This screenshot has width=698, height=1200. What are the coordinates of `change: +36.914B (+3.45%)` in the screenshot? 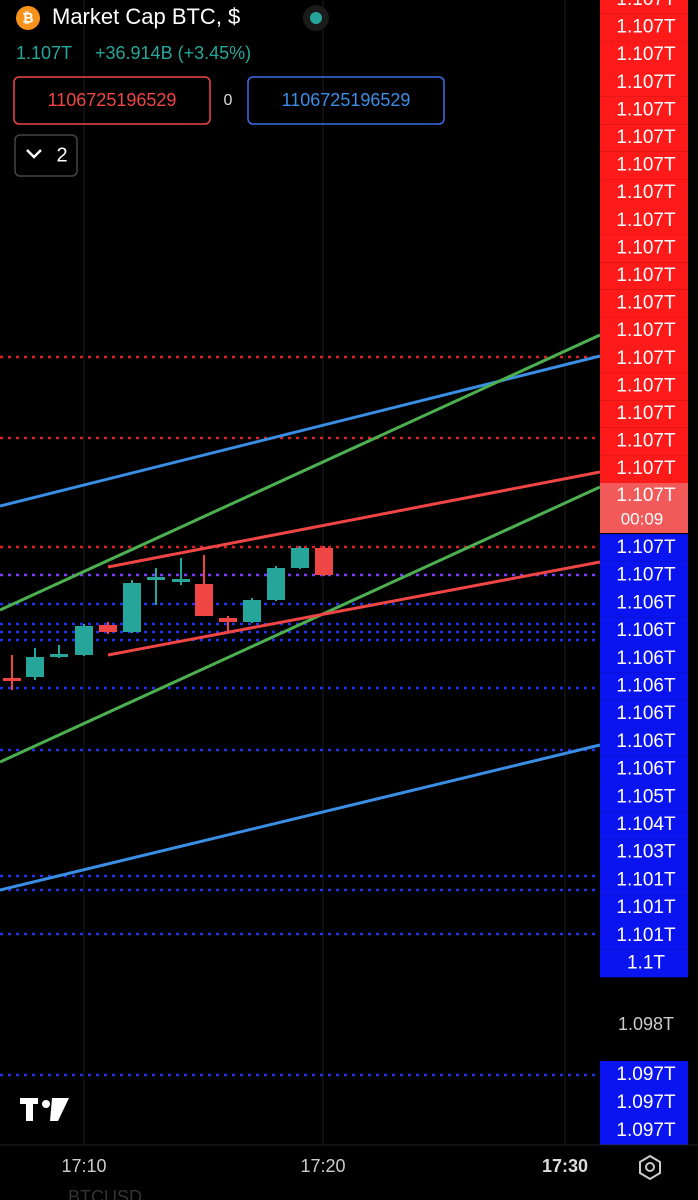 It's located at (173, 53).